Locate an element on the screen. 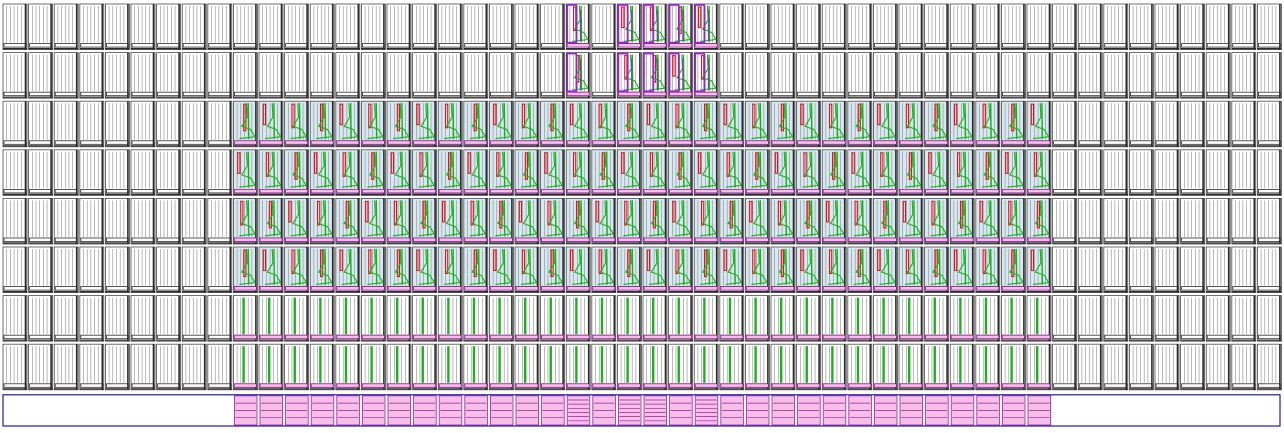 The image size is (1284, 433). tile-r4-c12 is located at coordinates (322, 221).